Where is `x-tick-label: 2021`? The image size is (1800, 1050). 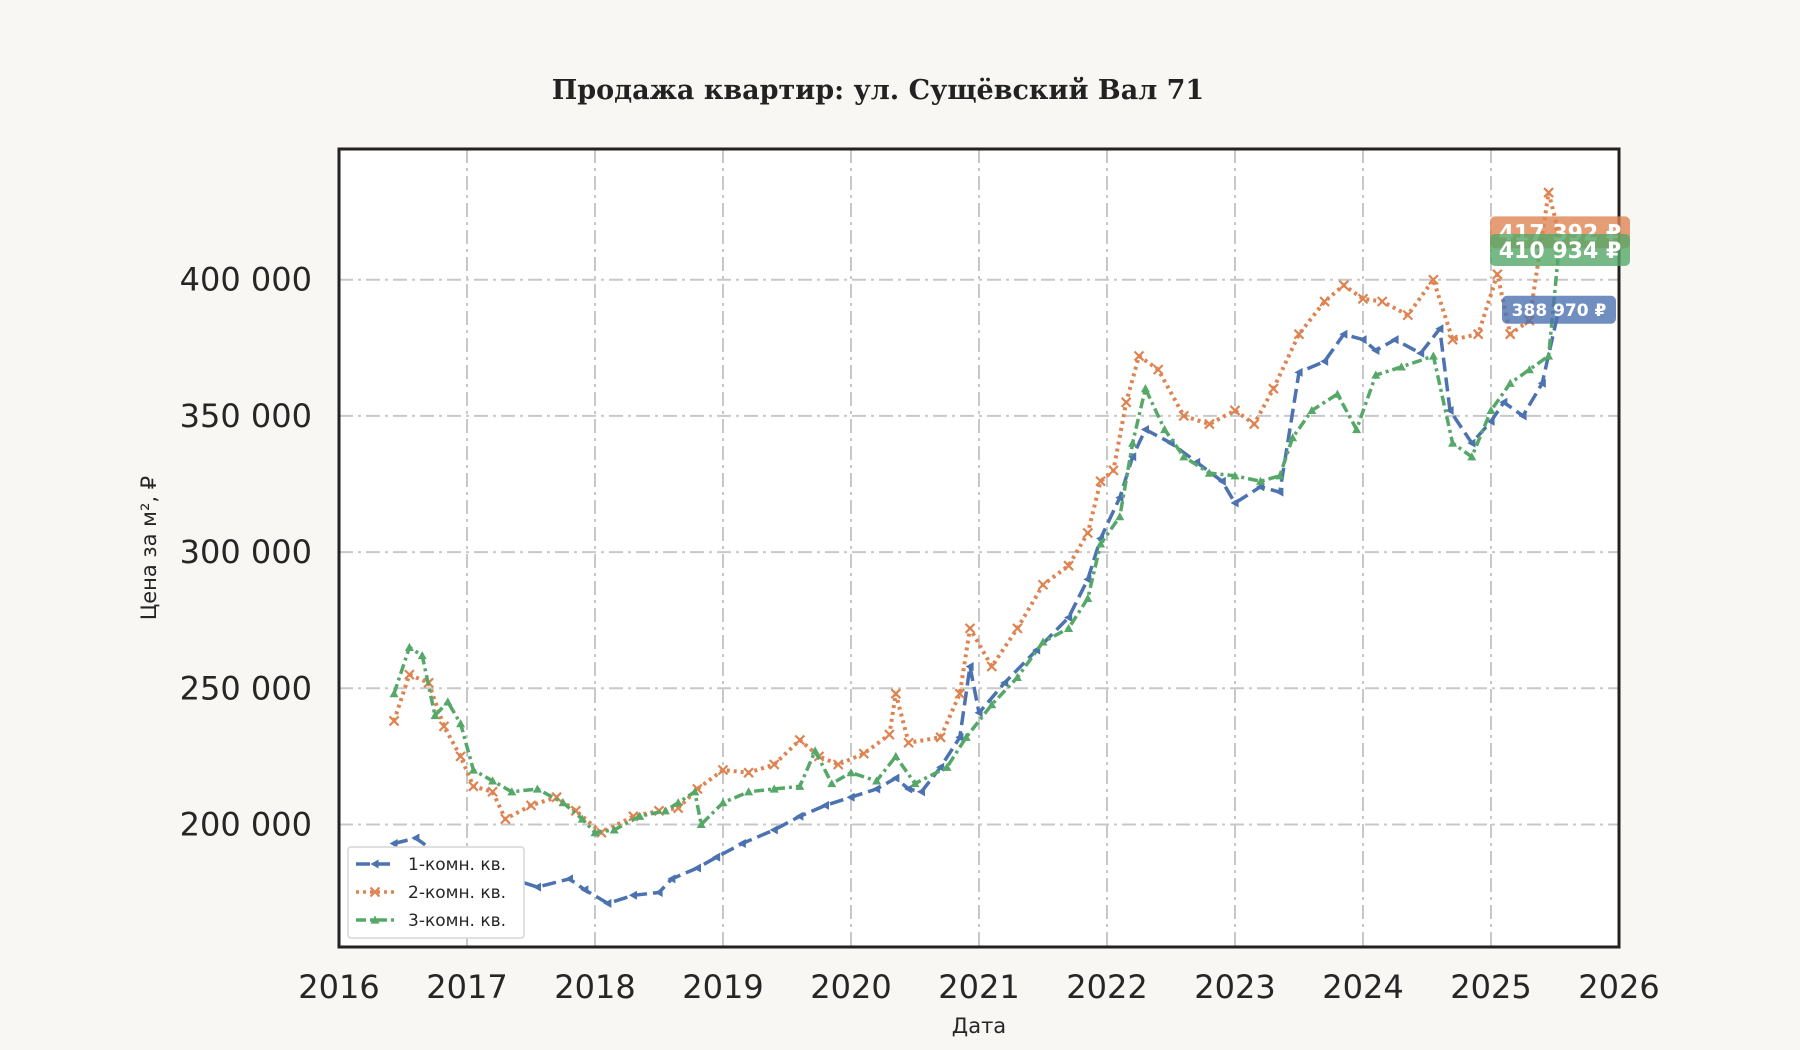
x-tick-label: 2021 is located at coordinates (978, 987).